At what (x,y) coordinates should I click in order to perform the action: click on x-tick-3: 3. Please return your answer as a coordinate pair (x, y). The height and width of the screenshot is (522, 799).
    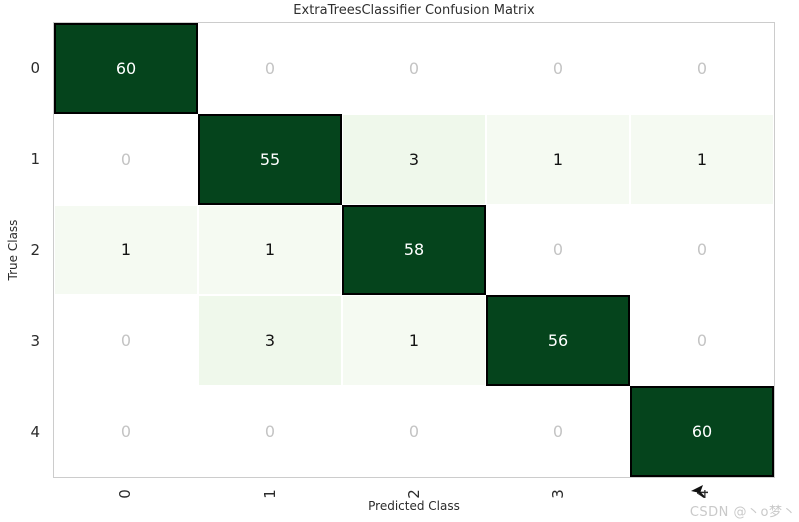
    Looking at the image, I should click on (558, 494).